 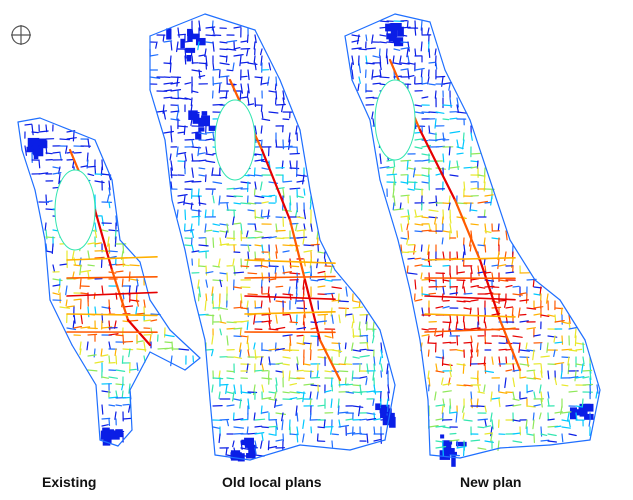 I want to click on arterial-road, so click(x=467, y=230).